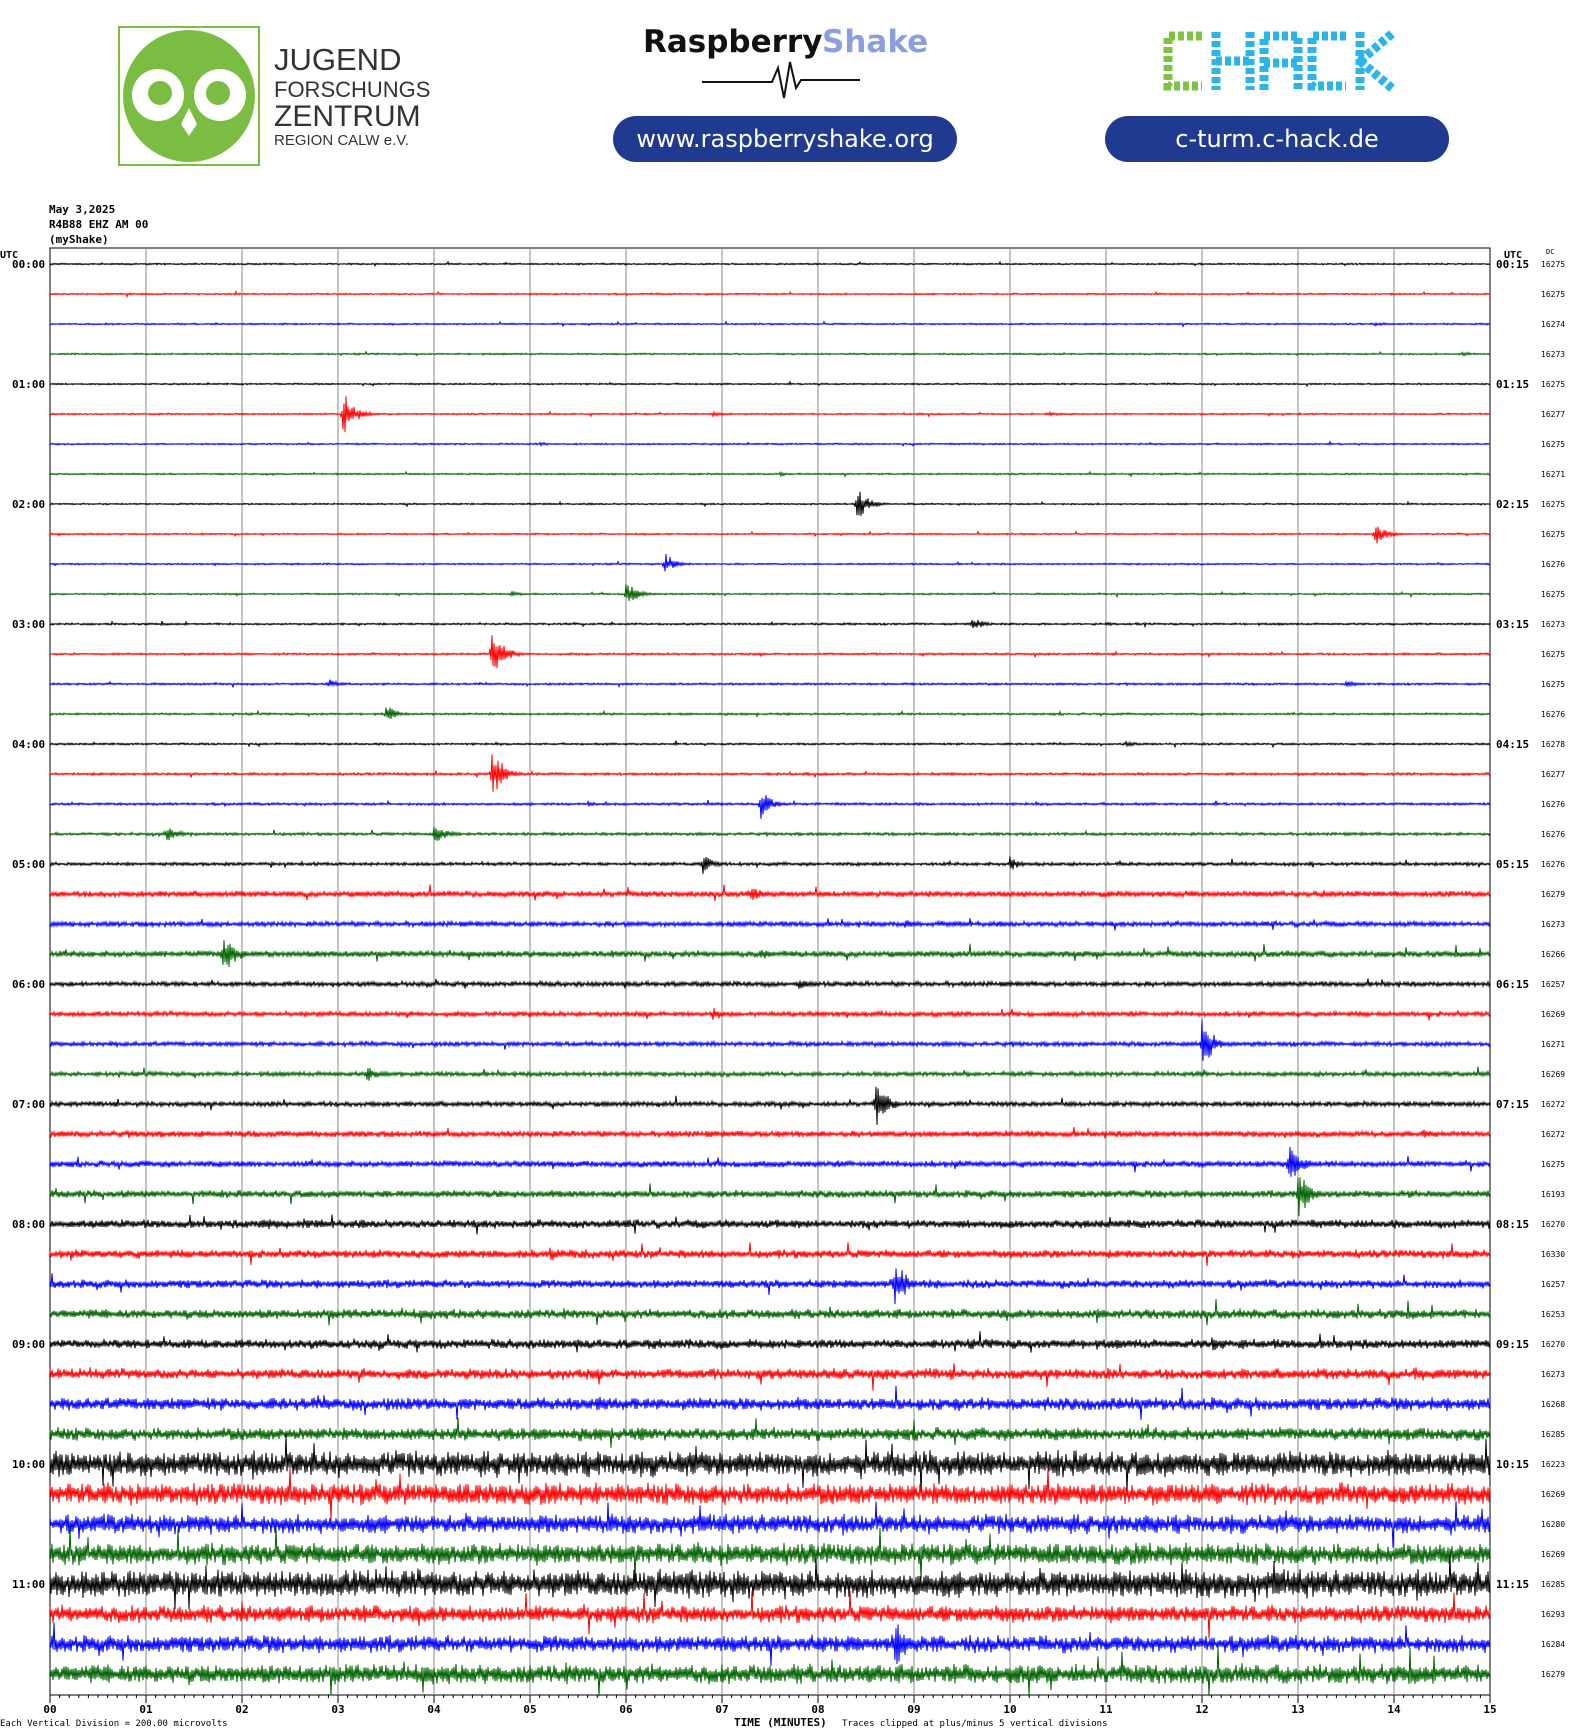  I want to click on left-time-label: 03:00, so click(28, 624).